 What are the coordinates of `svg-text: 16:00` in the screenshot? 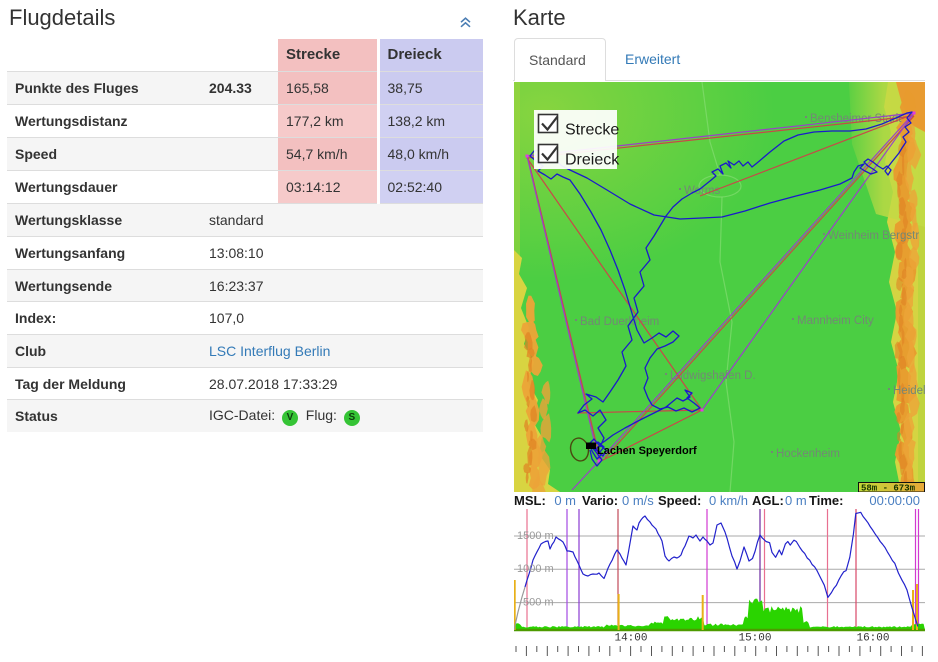 It's located at (872, 639).